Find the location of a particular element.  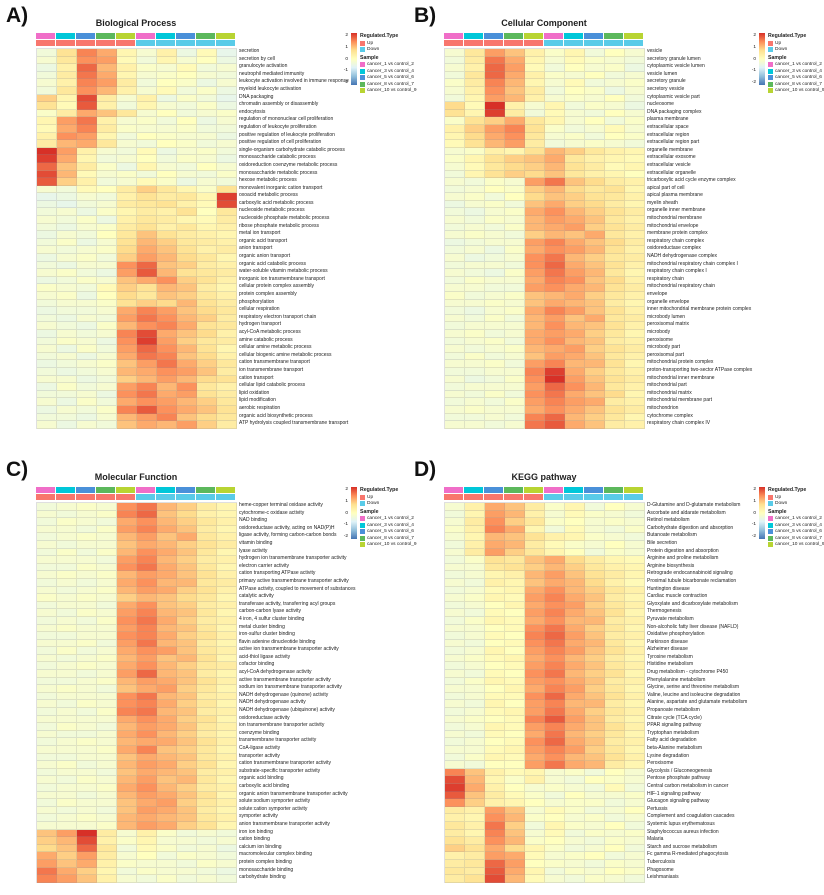

row-label: Tryptophan metabolism is located at coordinates (673, 732).